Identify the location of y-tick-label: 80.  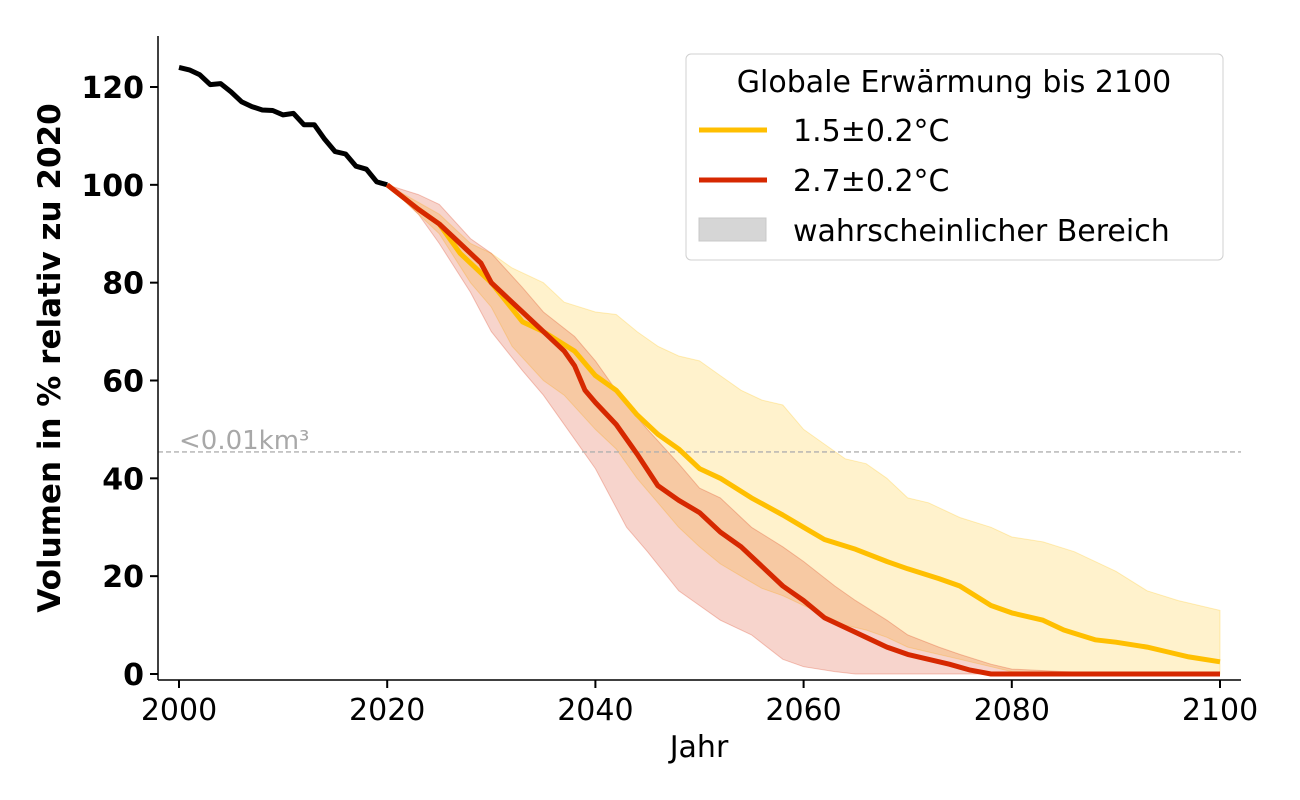
(123, 284).